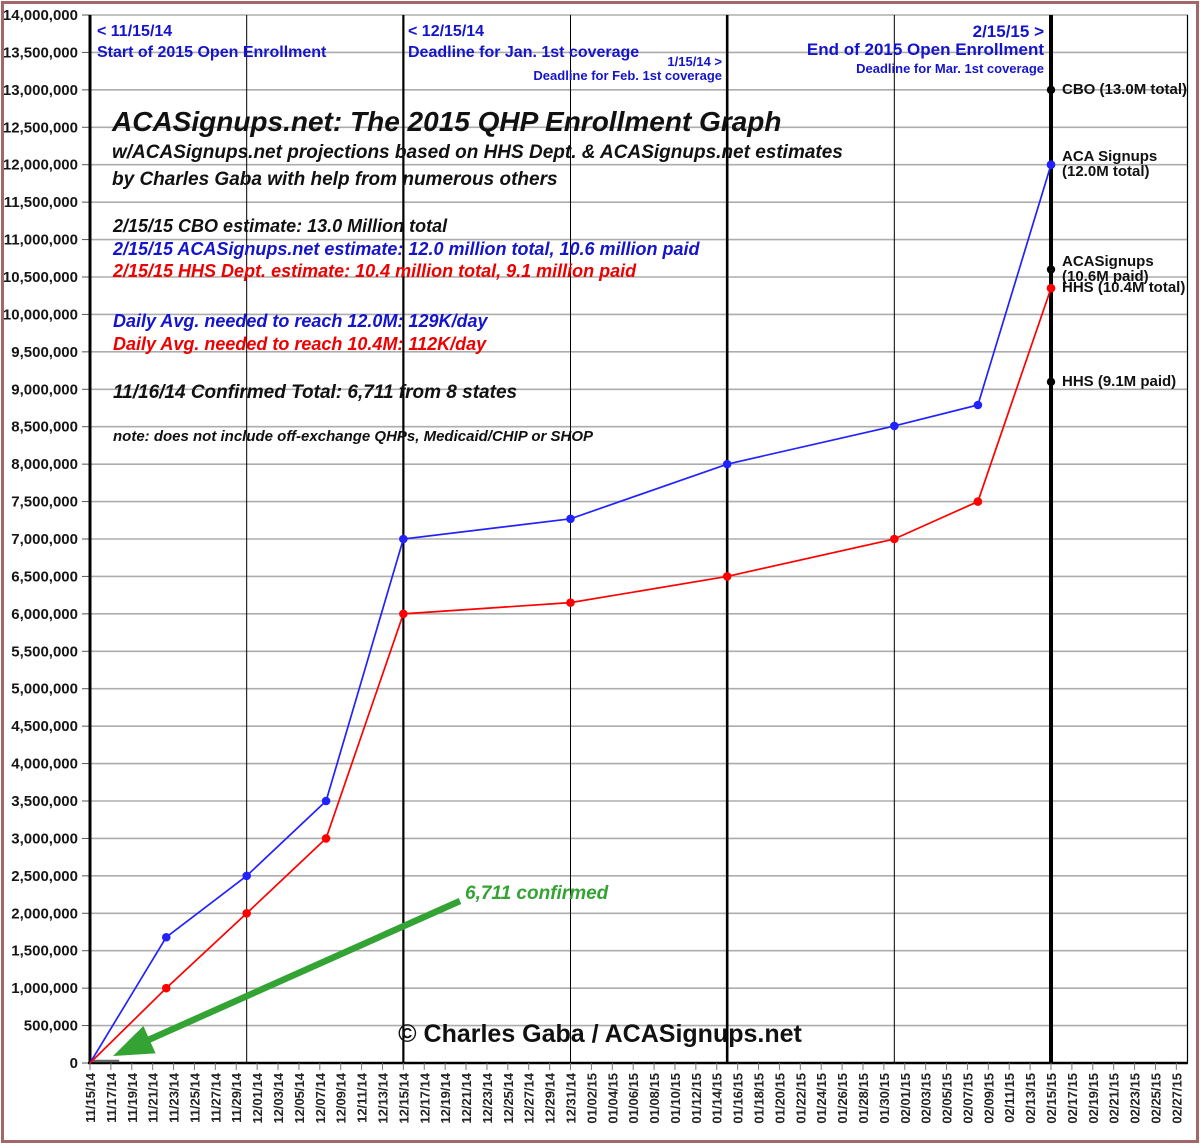 This screenshot has width=1200, height=1144. Describe the element at coordinates (40, 15) in the screenshot. I see `y-tick-label: 14,000,000` at that location.